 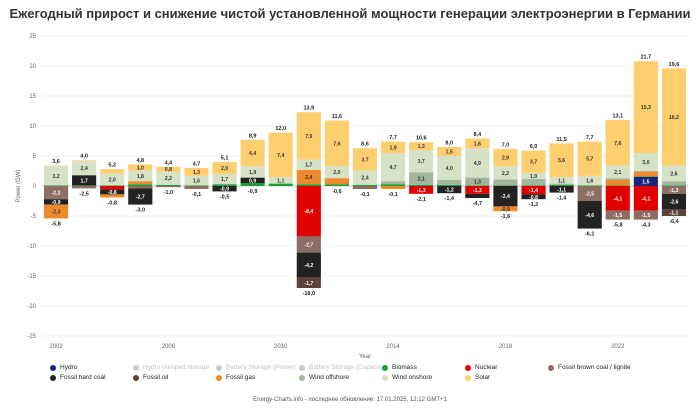 I want to click on total-positive-label: 7,0, so click(x=506, y=145).